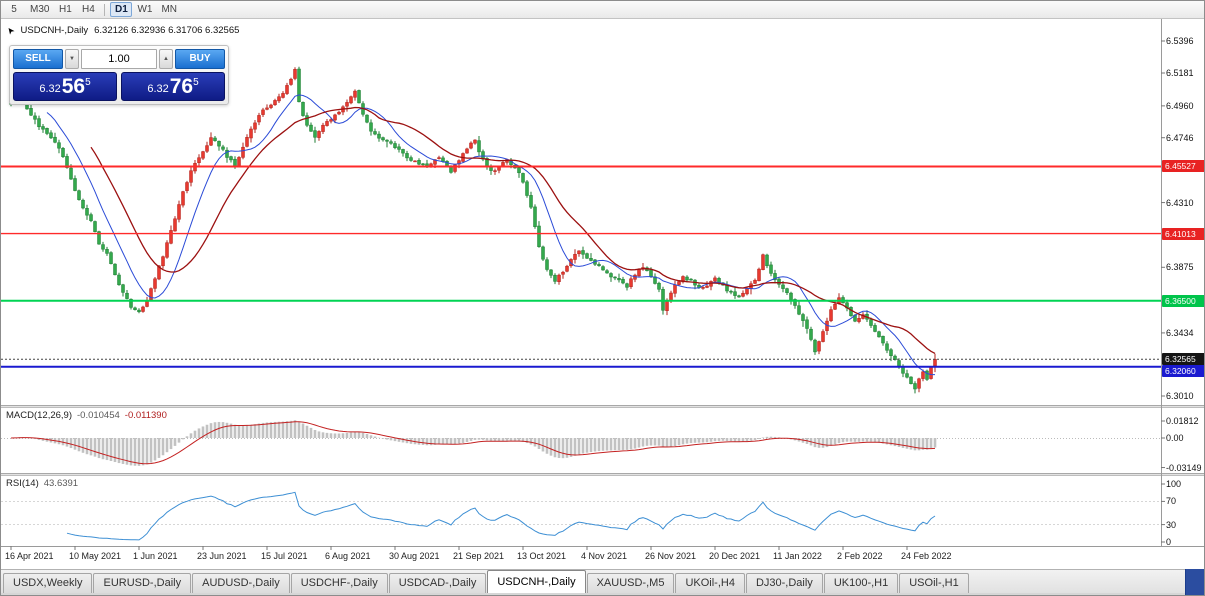 This screenshot has height=596, width=1205. I want to click on buy-price-button: 6.32 76 5, so click(173, 86).